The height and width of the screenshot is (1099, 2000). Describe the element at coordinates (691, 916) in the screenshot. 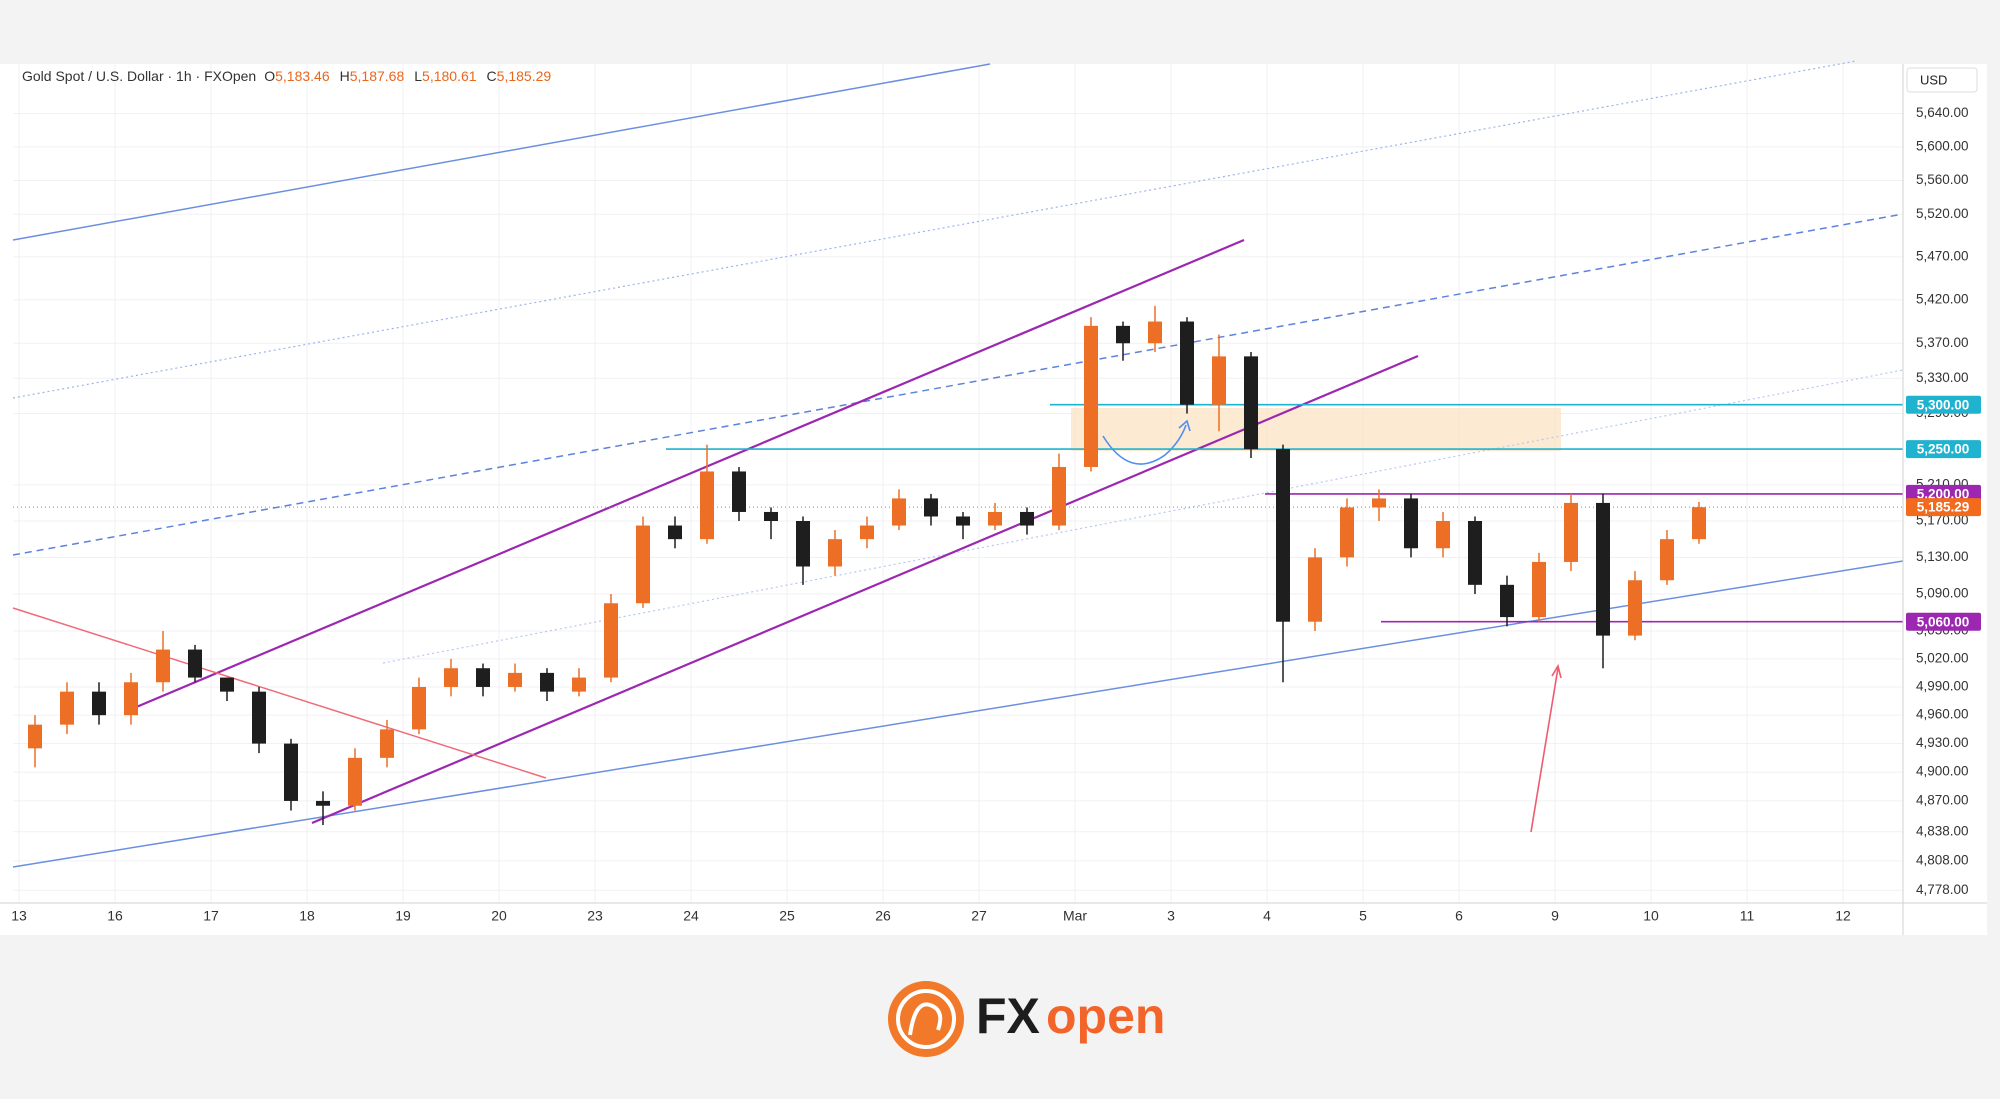

I see `x-tick-label: 24` at that location.